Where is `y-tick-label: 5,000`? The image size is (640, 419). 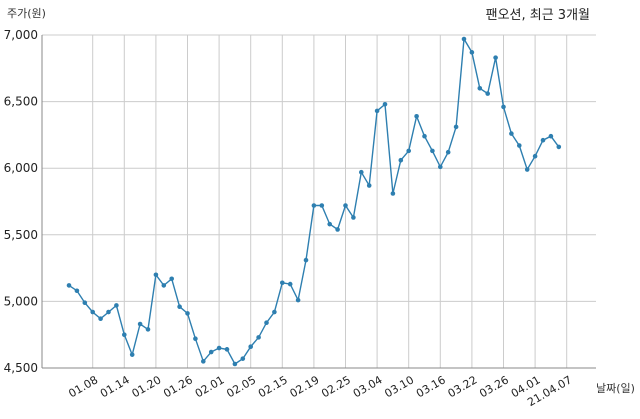 y-tick-label: 5,000 is located at coordinates (21, 301).